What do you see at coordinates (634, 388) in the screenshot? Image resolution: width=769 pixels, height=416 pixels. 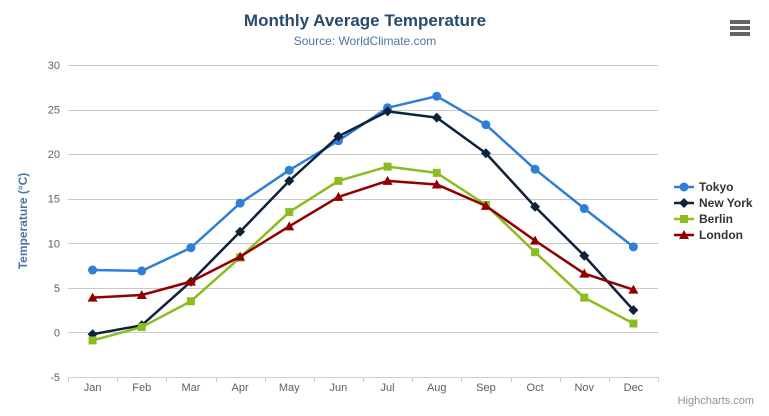 I see `x-axis-tick-label: Dec` at bounding box center [634, 388].